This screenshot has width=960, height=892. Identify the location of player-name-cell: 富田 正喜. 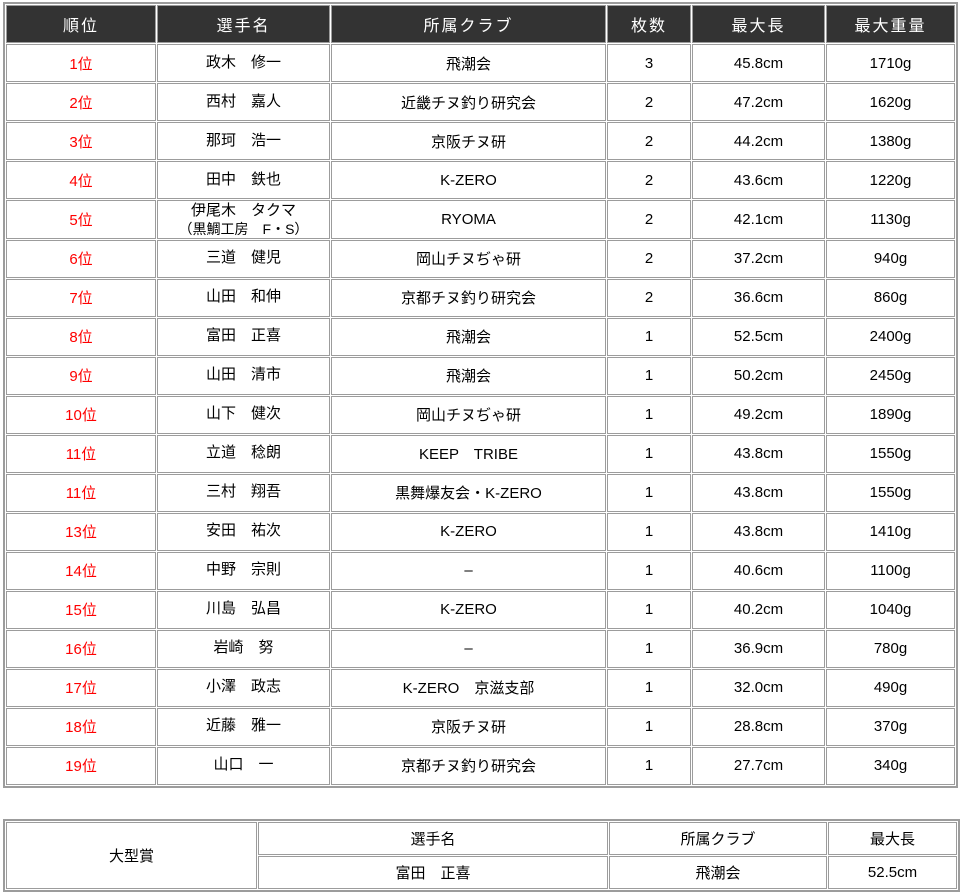
(243, 336).